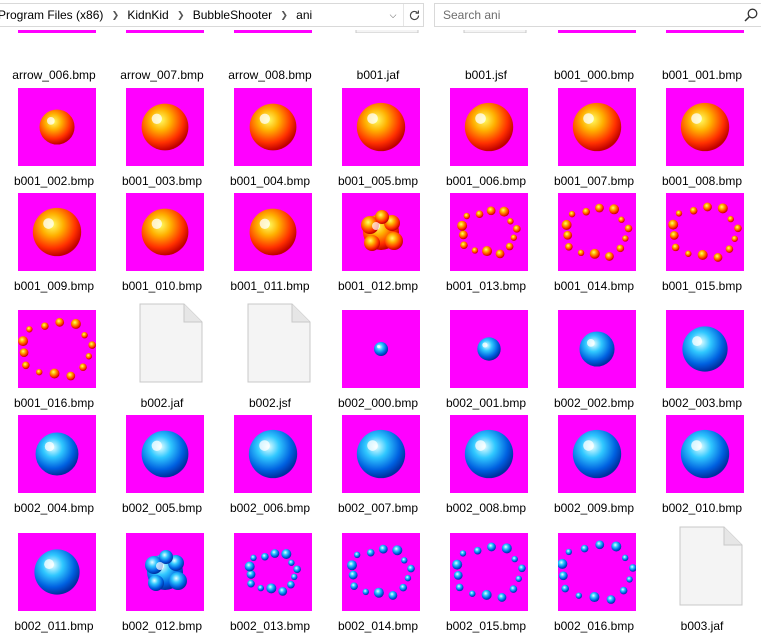 This screenshot has width=761, height=636. Describe the element at coordinates (702, 85) in the screenshot. I see `file-item: b001_001.bmp` at that location.